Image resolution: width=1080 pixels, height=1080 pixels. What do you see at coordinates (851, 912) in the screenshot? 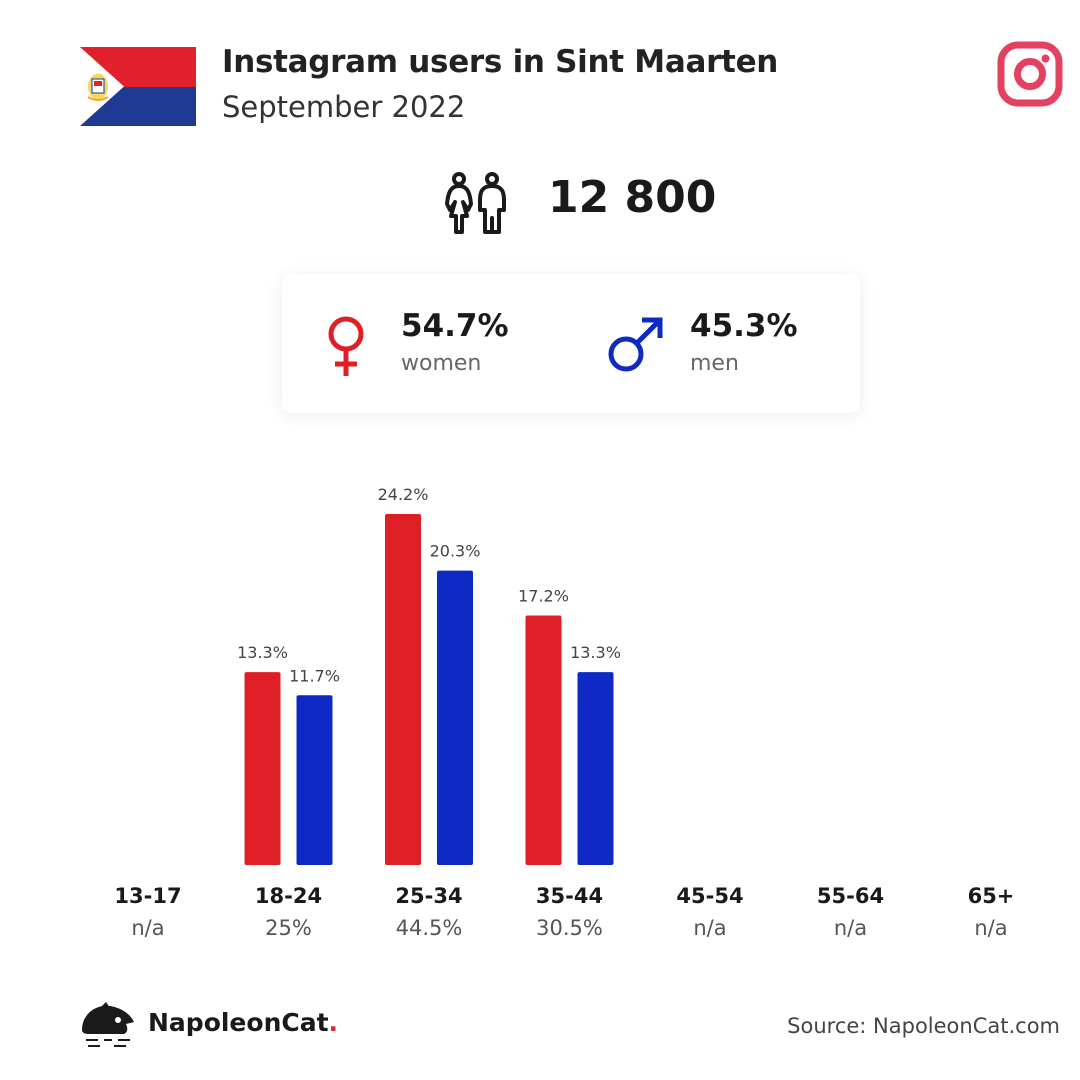
I see `age-category-55-64: 55-64 n/a` at bounding box center [851, 912].